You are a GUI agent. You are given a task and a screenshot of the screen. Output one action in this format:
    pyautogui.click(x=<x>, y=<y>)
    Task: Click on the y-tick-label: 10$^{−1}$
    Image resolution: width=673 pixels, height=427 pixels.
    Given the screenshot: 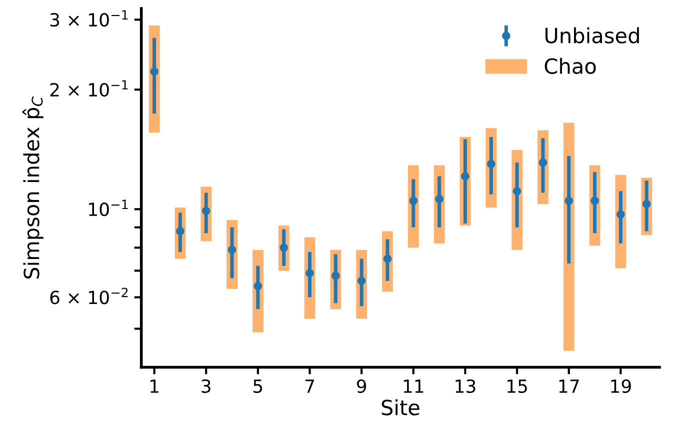 What is the action you would take?
    pyautogui.click(x=108, y=208)
    